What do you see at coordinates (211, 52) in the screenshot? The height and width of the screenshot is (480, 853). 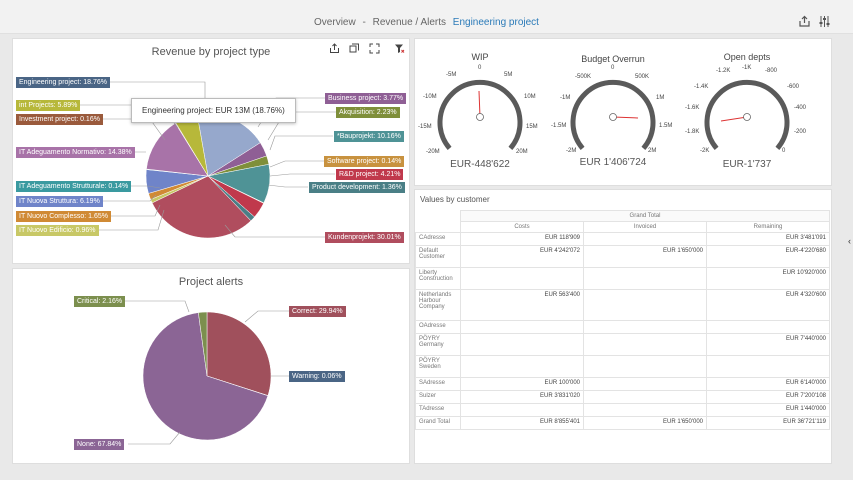 I see `revenue-chart-title: Revenue by project type` at bounding box center [211, 52].